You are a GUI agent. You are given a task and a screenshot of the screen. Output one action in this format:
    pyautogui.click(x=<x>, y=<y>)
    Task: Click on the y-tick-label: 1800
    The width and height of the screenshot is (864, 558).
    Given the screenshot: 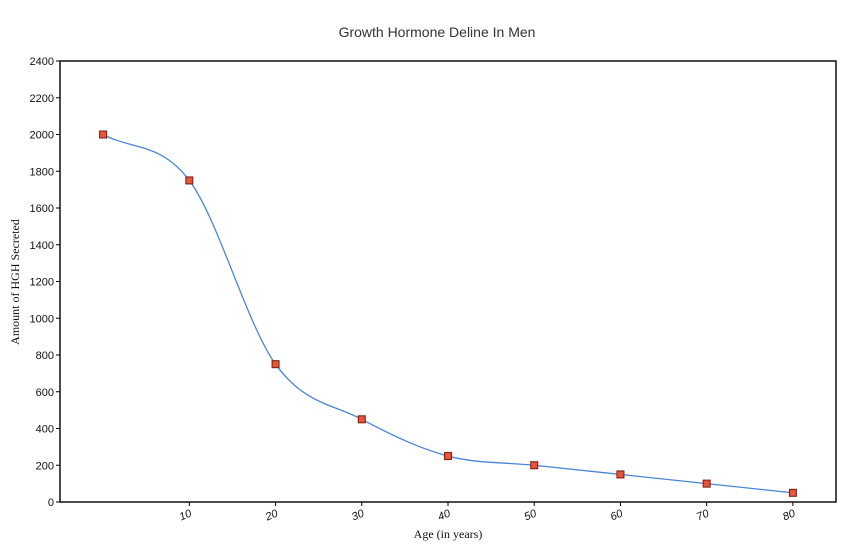 What is the action you would take?
    pyautogui.click(x=42, y=172)
    